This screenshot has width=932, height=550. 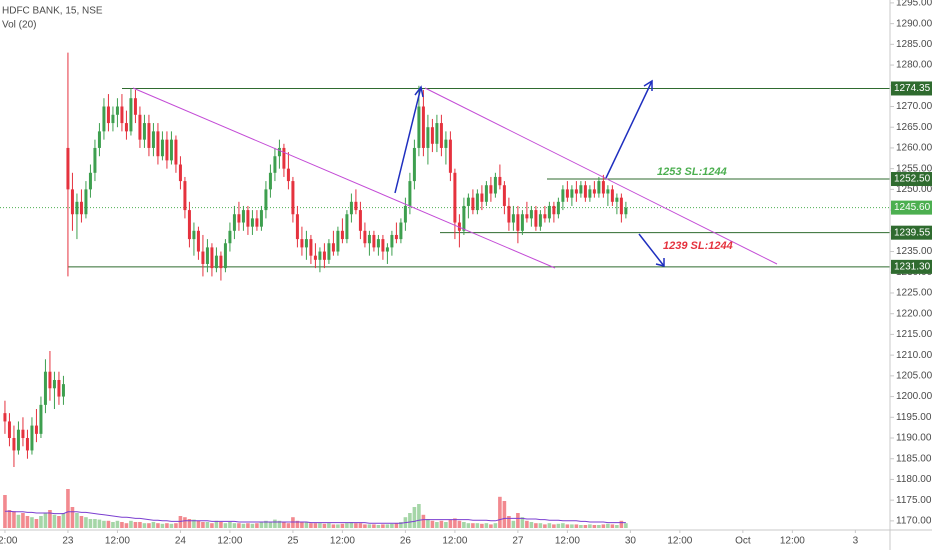 I want to click on arrow-head, so click(x=419, y=91).